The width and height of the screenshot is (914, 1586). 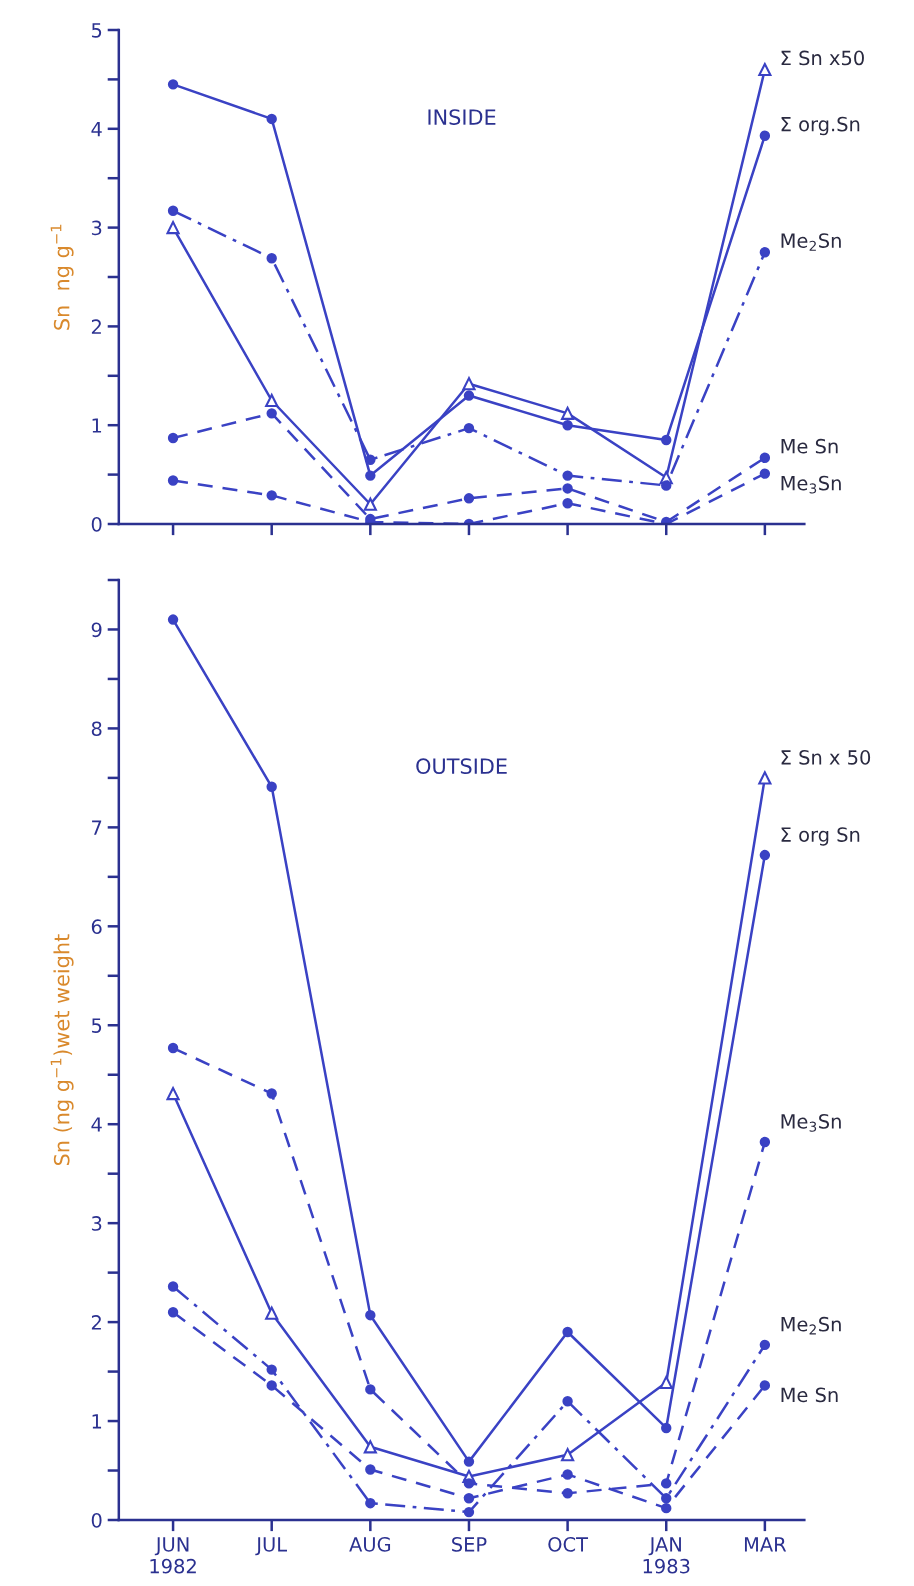 I want to click on series-label: Σ Sn x 50, so click(x=826, y=757).